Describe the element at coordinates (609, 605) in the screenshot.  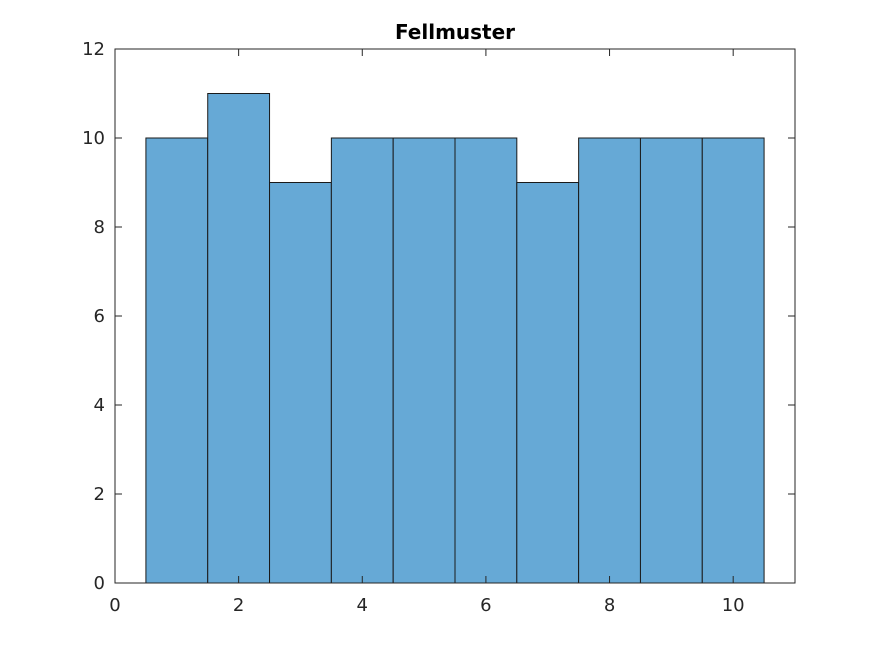
I see `x-tick-label: 8` at that location.